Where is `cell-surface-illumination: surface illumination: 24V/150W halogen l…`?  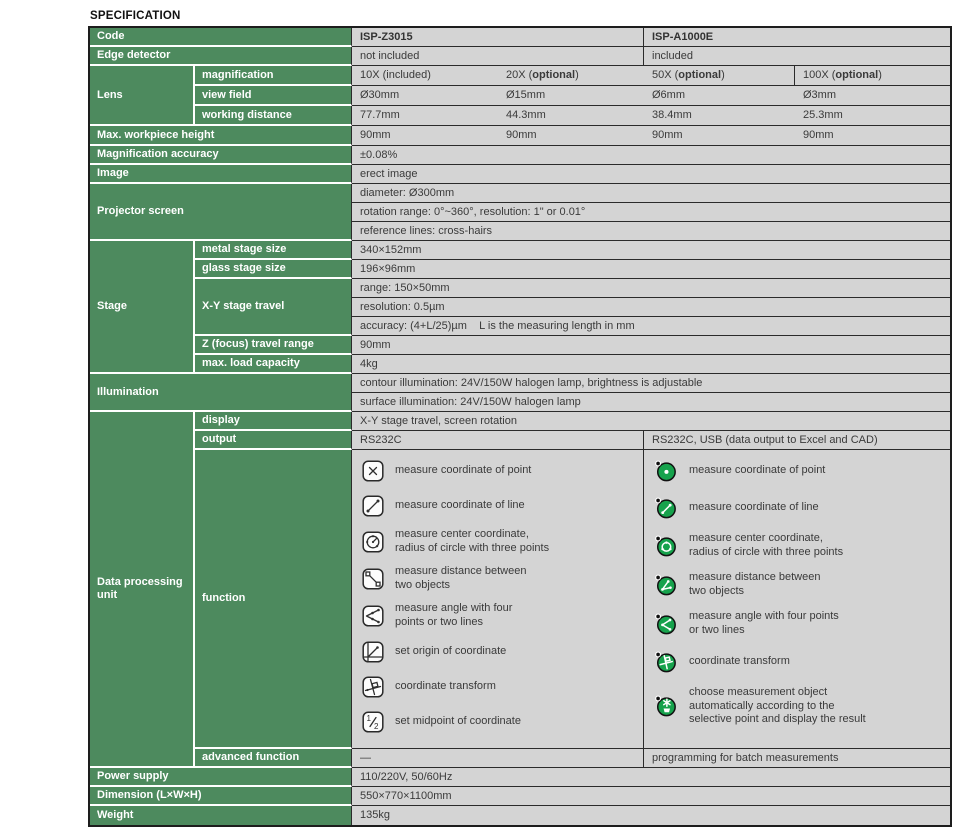
cell-surface-illumination: surface illumination: 24V/150W halogen l… is located at coordinates (651, 402).